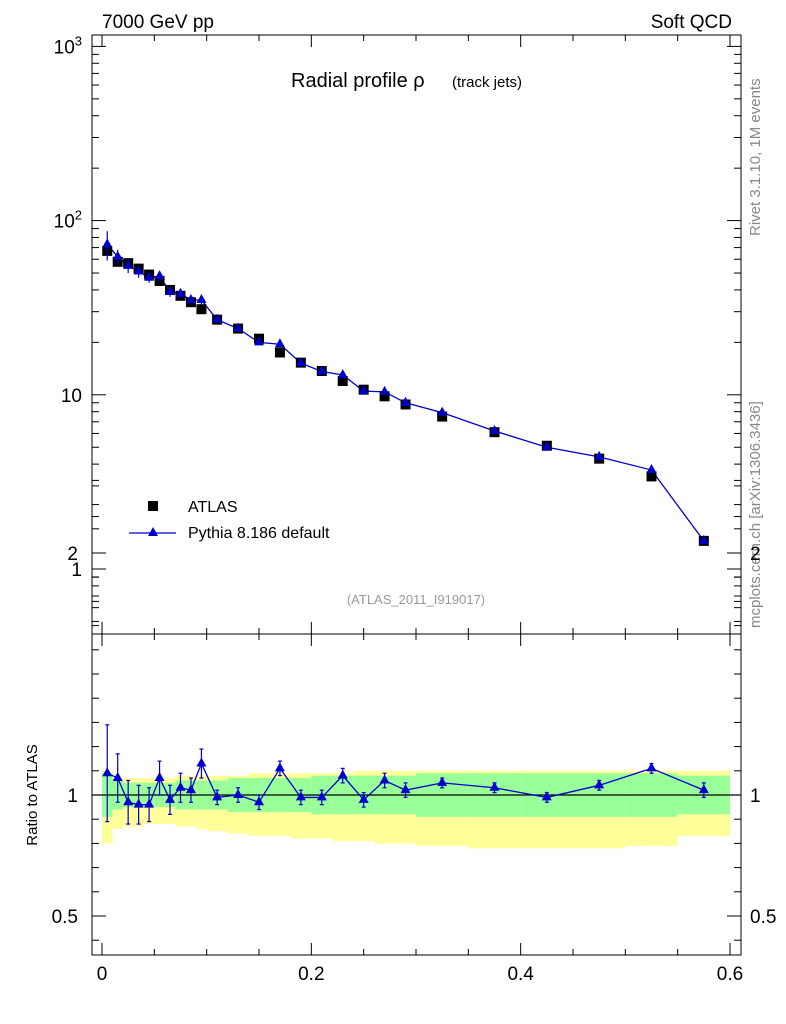  I want to click on ratio-series-layer, so click(405, 774).